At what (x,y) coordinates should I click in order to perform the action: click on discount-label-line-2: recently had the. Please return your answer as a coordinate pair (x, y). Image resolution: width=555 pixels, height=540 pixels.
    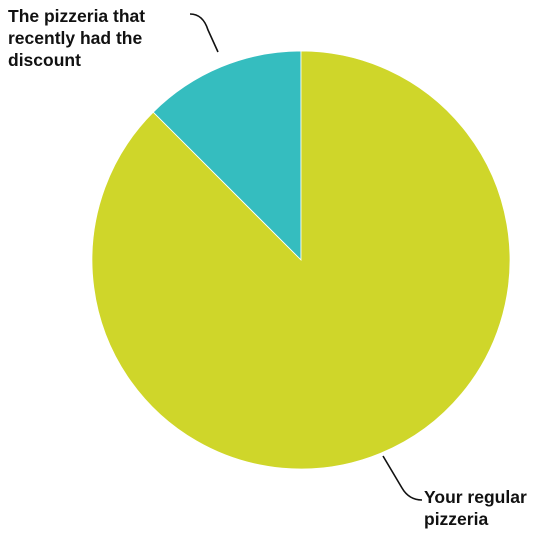
    Looking at the image, I should click on (75, 38).